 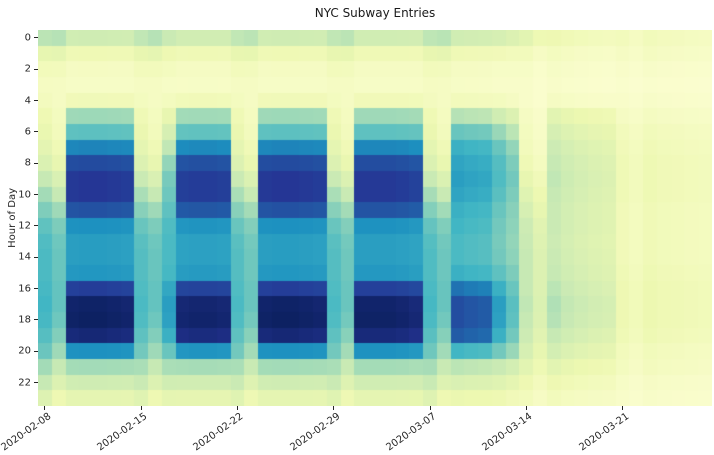 What do you see at coordinates (375, 13) in the screenshot?
I see `chart-title: NYC Subway Entries` at bounding box center [375, 13].